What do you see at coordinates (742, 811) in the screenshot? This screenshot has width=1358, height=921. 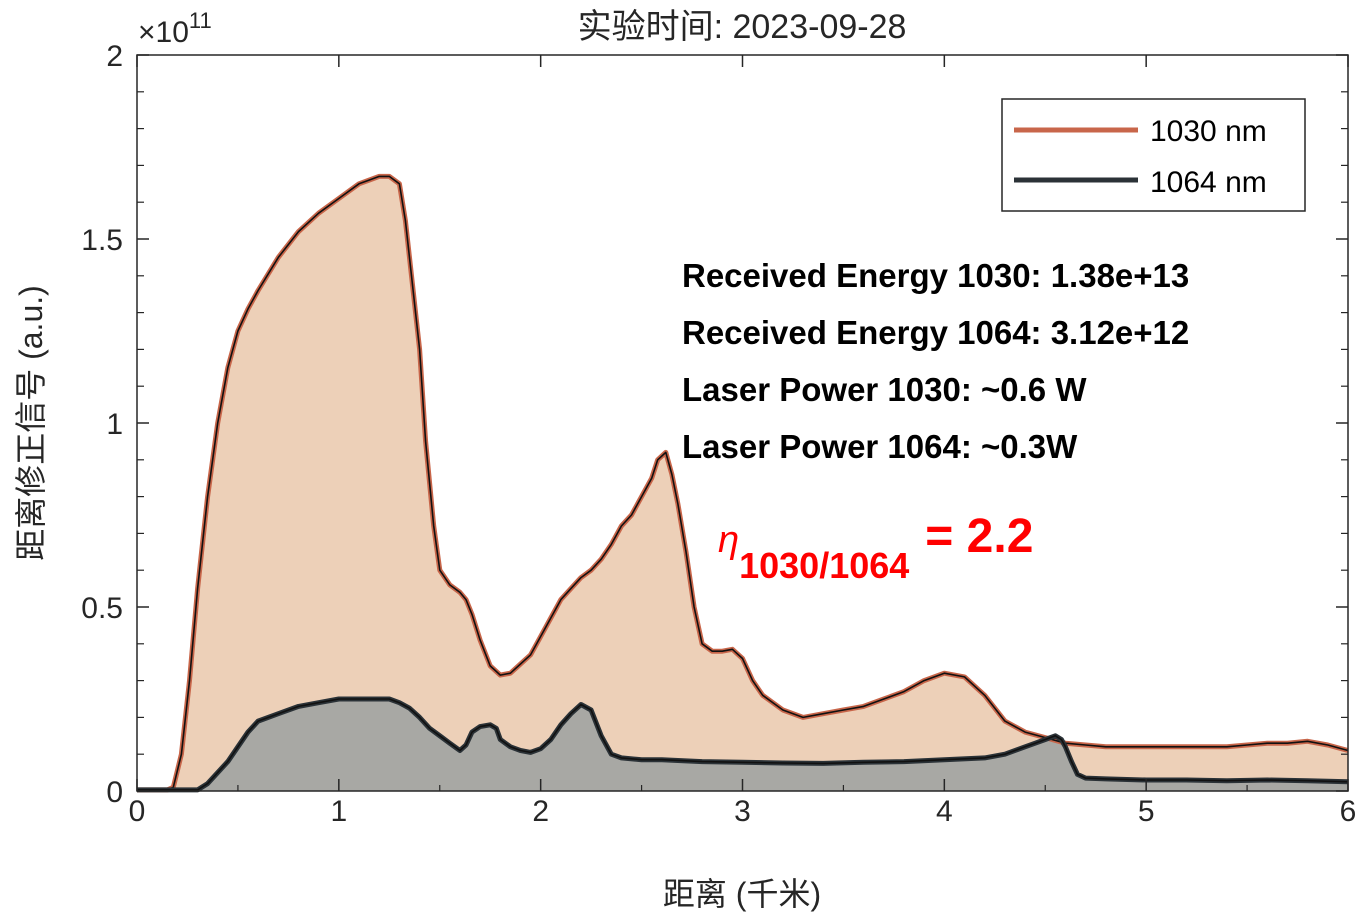 I see `x-tick-label: 3` at bounding box center [742, 811].